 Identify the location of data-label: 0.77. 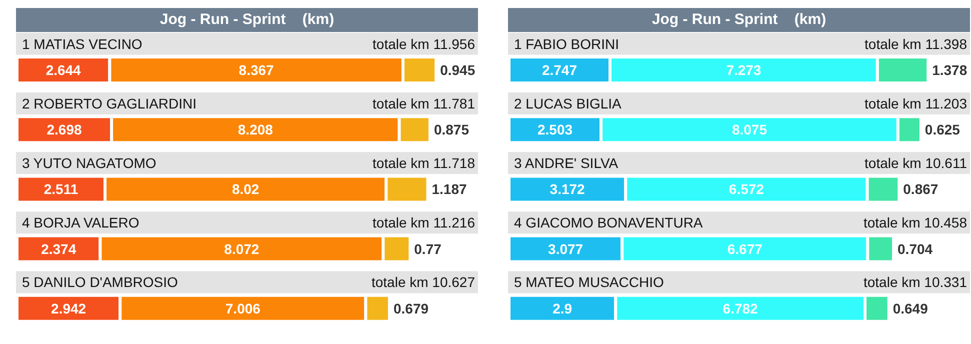
(428, 248).